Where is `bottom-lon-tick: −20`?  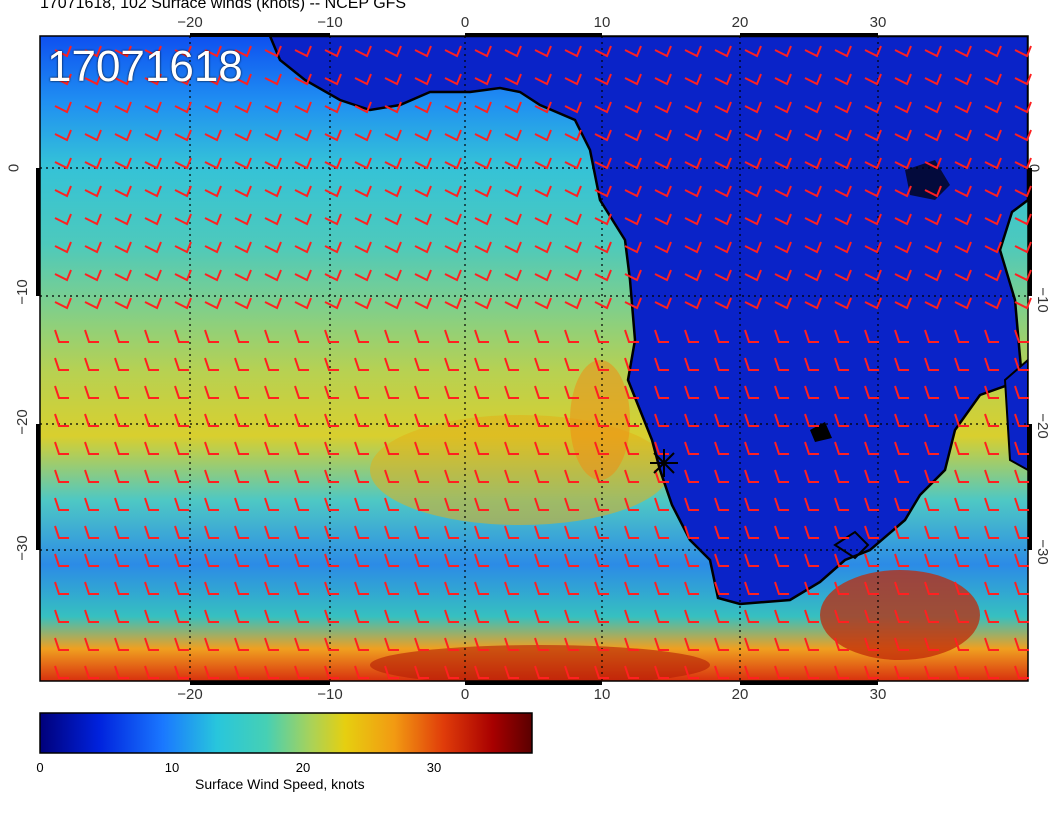 bottom-lon-tick: −20 is located at coordinates (190, 694).